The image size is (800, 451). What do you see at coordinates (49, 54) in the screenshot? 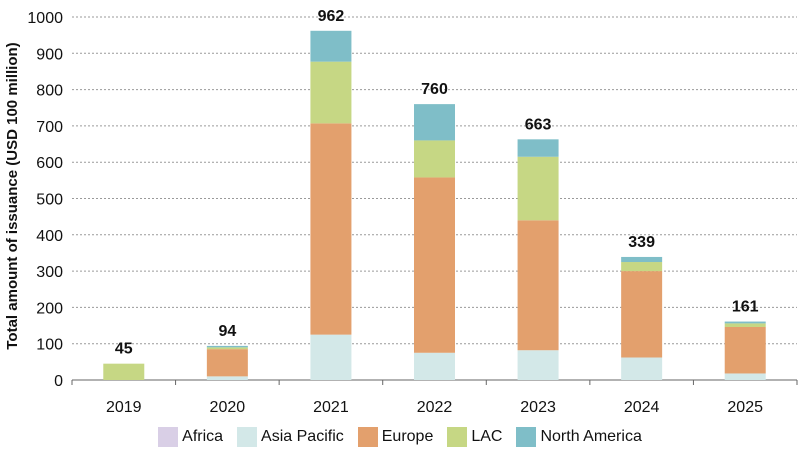
I see `y-tick-label: 900` at bounding box center [49, 54].